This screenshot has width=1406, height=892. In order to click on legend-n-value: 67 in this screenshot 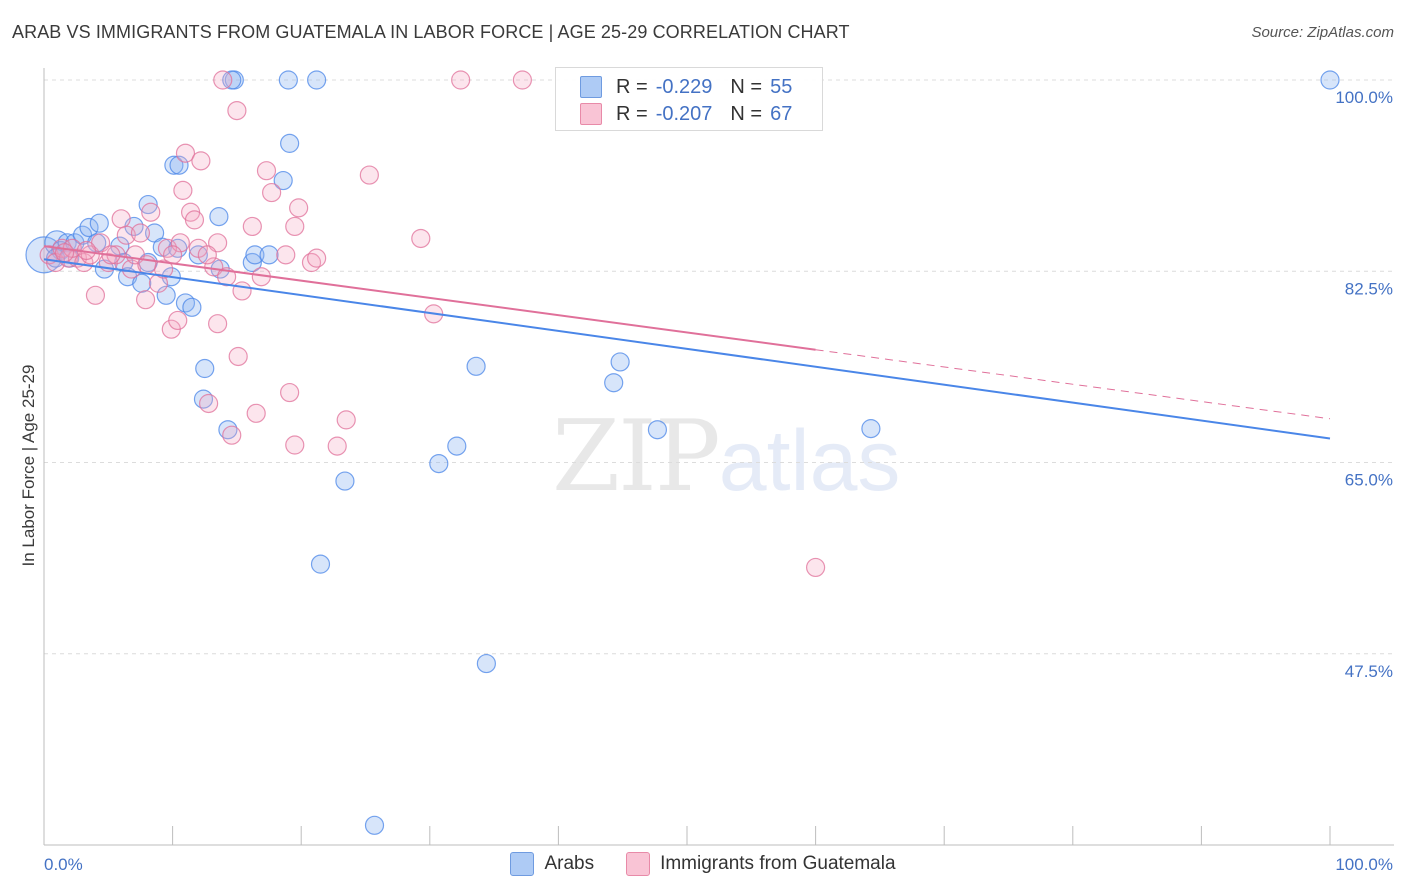, I will do `click(781, 113)`.